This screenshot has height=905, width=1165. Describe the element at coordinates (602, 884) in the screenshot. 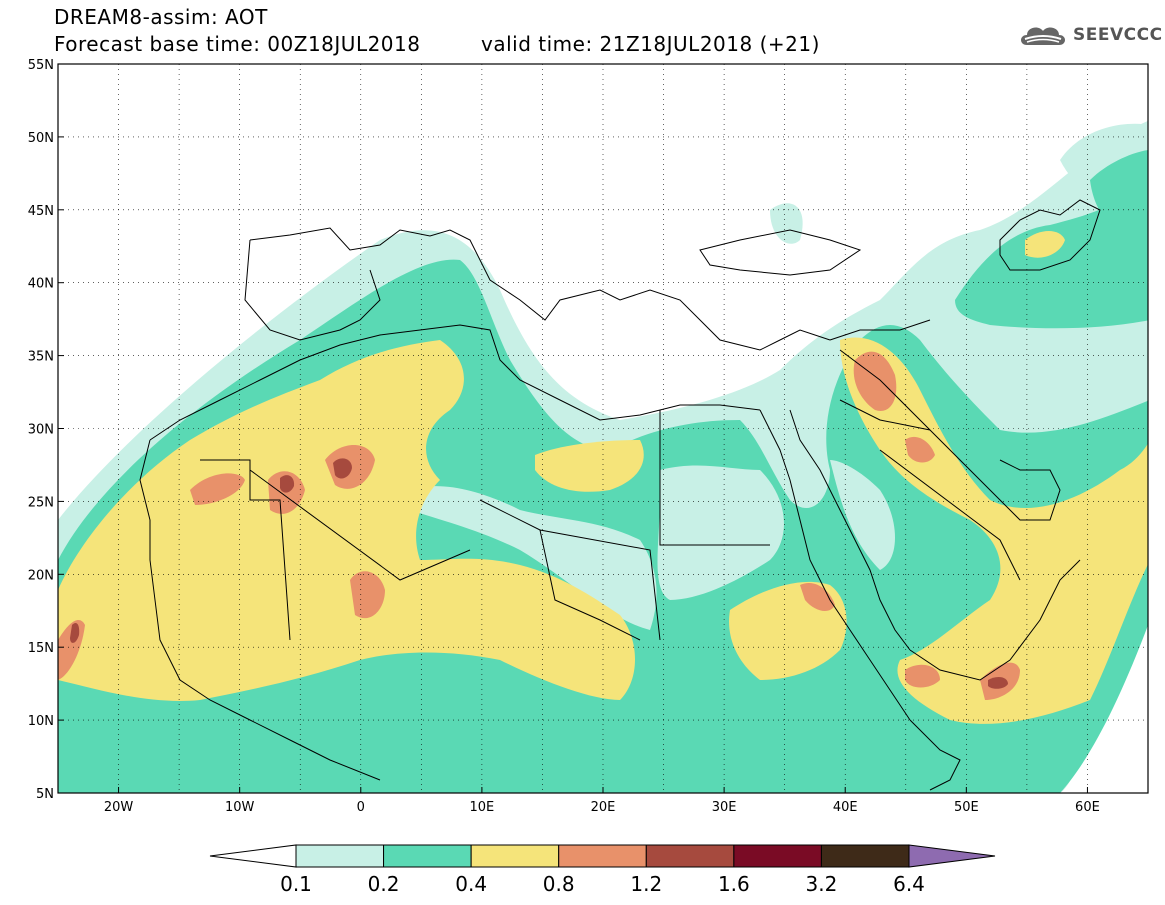

I see `colorbar-labels: 0.1 0.2 0.4 0.8 1.2 1.6 3.2 6.4` at that location.